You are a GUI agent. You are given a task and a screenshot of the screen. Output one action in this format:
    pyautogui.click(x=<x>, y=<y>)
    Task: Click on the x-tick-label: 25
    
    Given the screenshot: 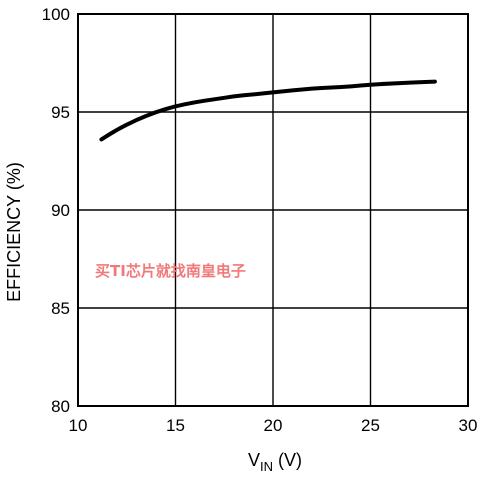 What is the action you would take?
    pyautogui.click(x=370, y=425)
    